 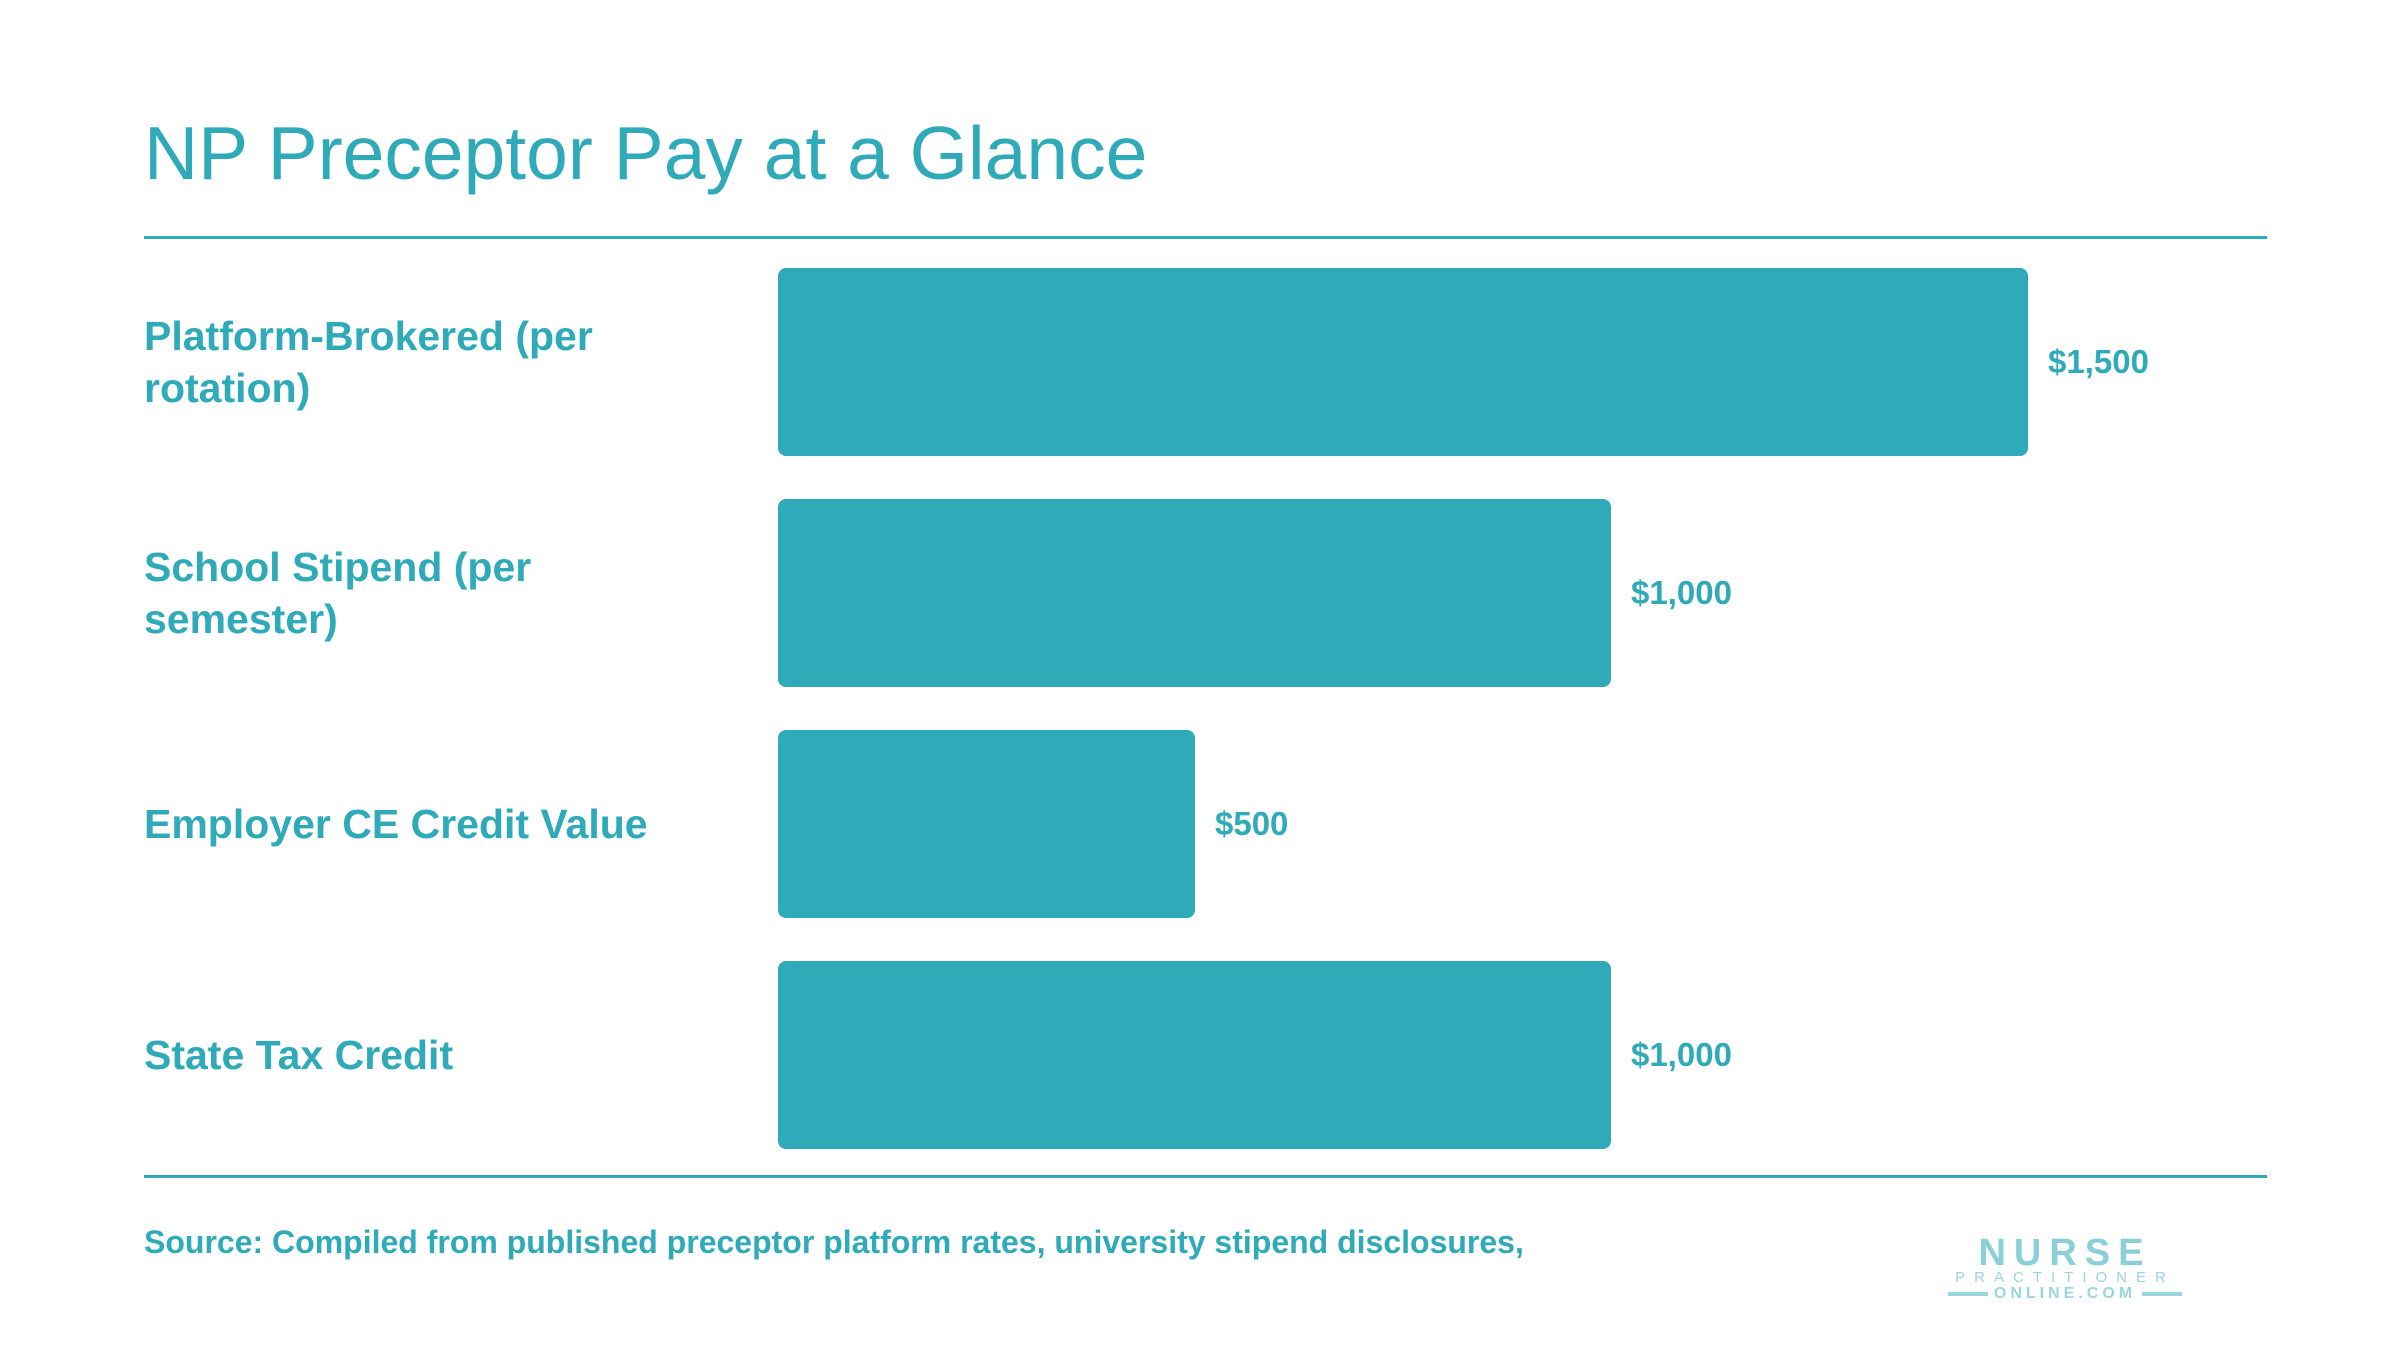 I want to click on category-label: School Stipend (per semester), so click(x=338, y=593).